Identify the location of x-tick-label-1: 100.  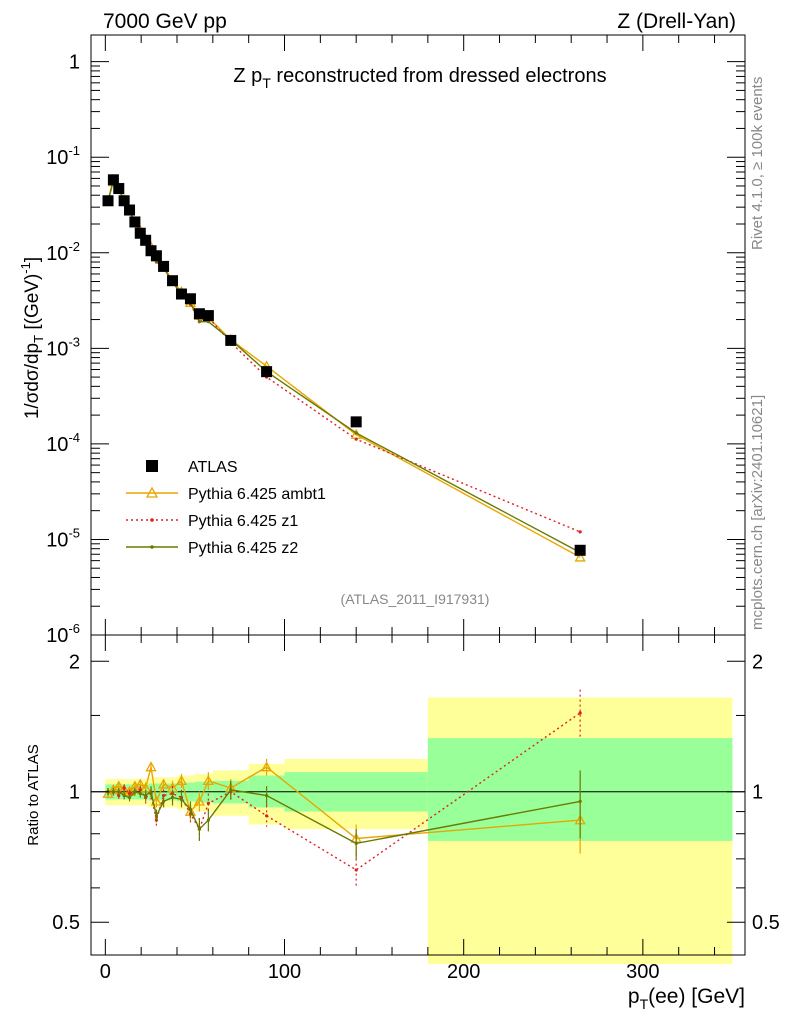
(284, 972).